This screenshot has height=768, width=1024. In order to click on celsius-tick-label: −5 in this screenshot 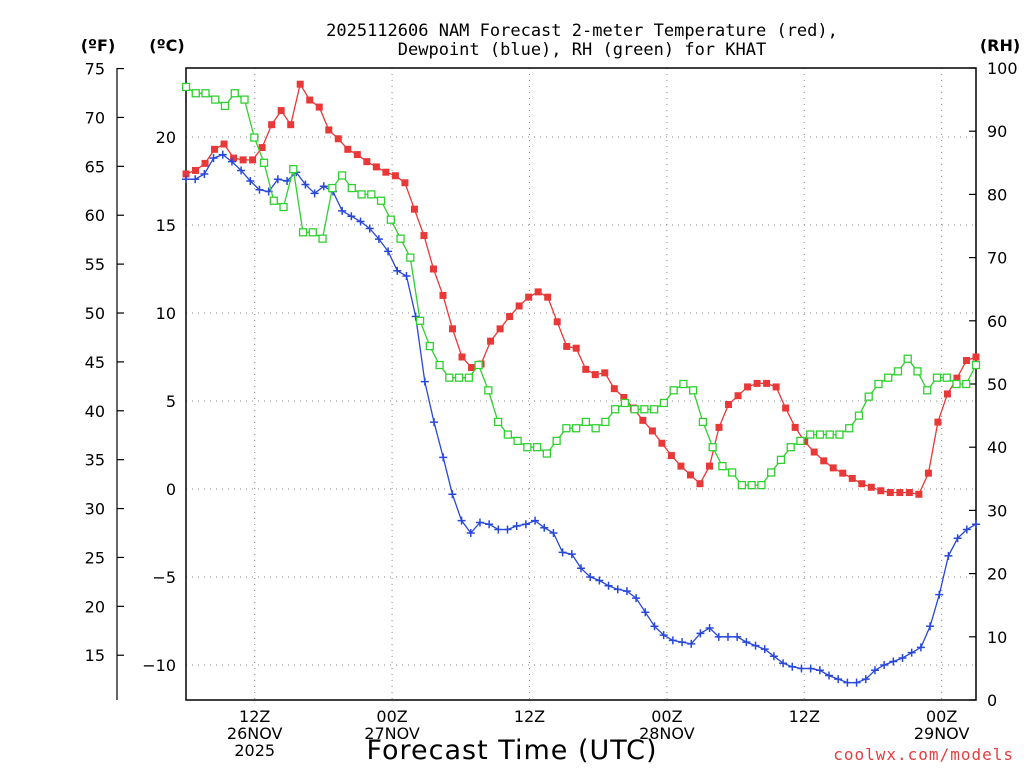, I will do `click(164, 577)`.